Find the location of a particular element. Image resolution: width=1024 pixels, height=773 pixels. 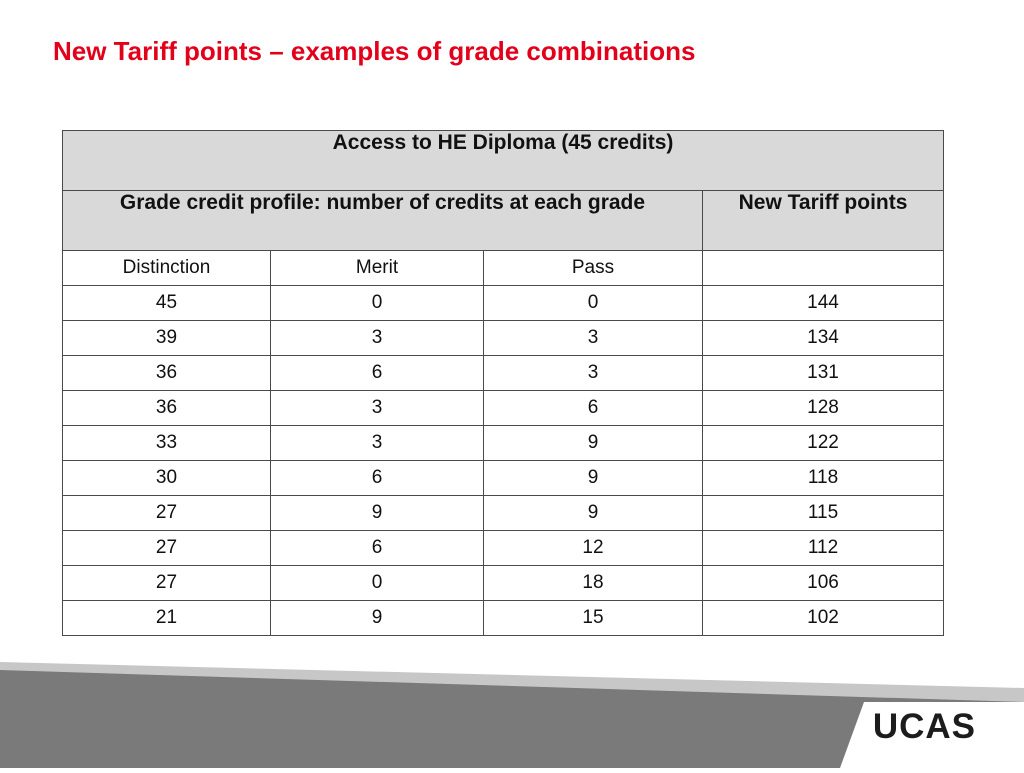

distinction-cell: 39 is located at coordinates (166, 338).